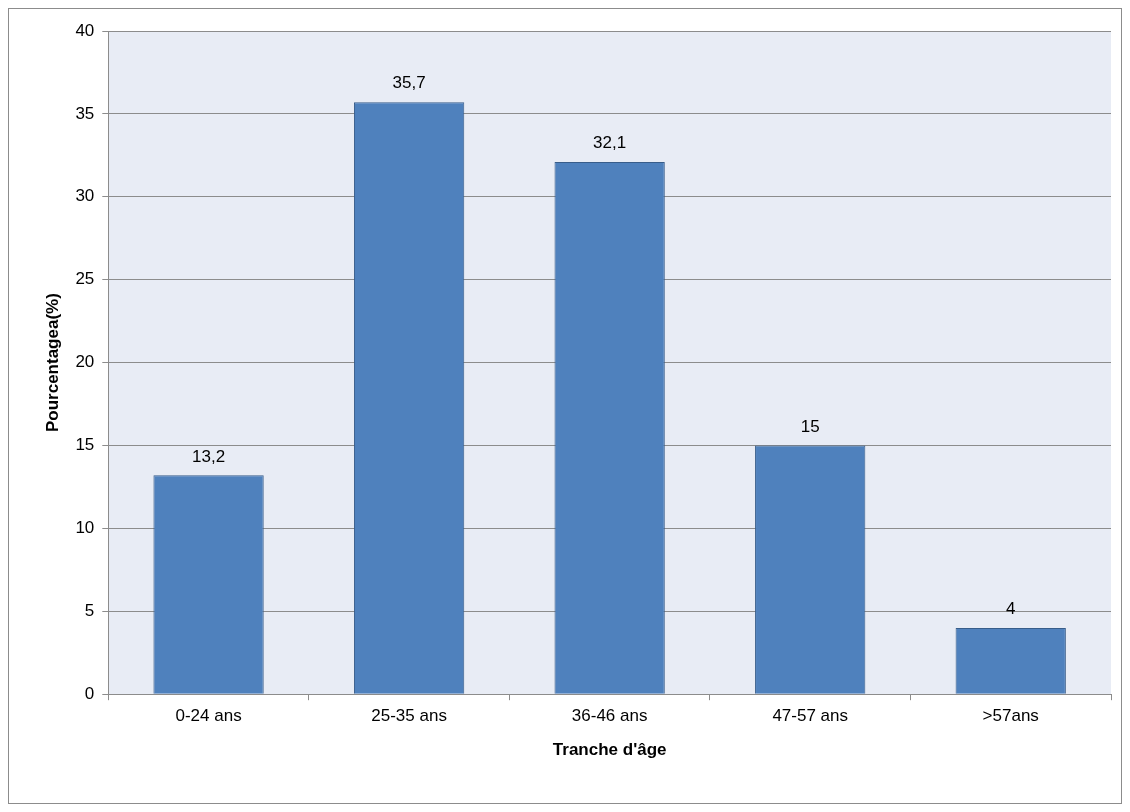 The height and width of the screenshot is (812, 1130). What do you see at coordinates (409, 83) in the screenshot?
I see `data-label: 35,7` at bounding box center [409, 83].